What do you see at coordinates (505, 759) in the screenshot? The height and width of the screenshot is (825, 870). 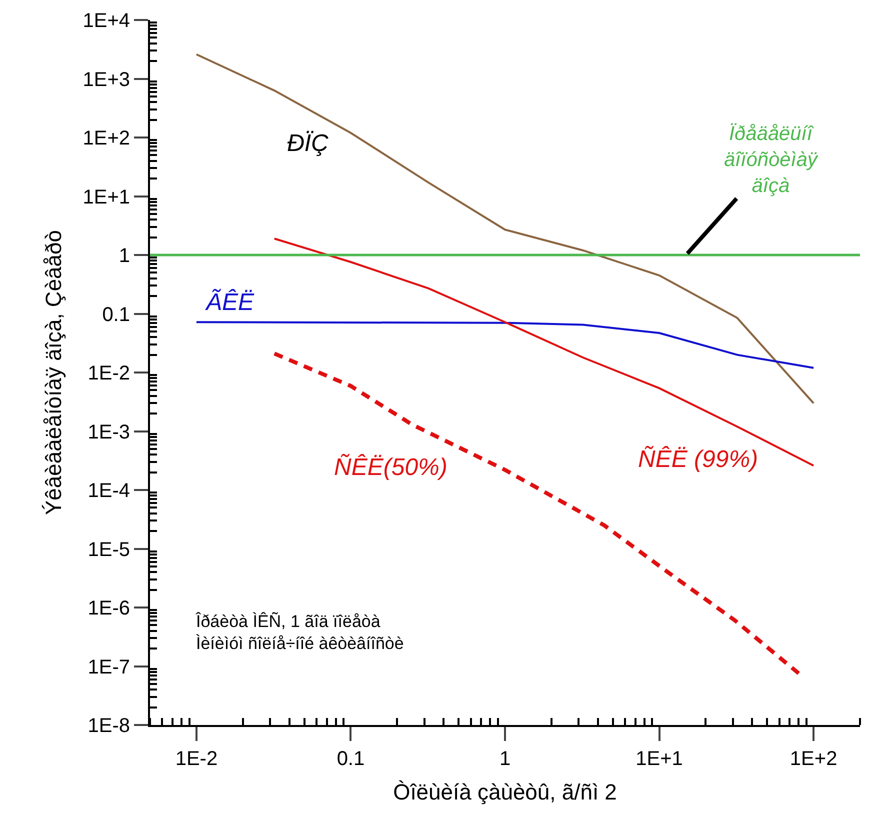 I see `x-tick-label: 1` at bounding box center [505, 759].